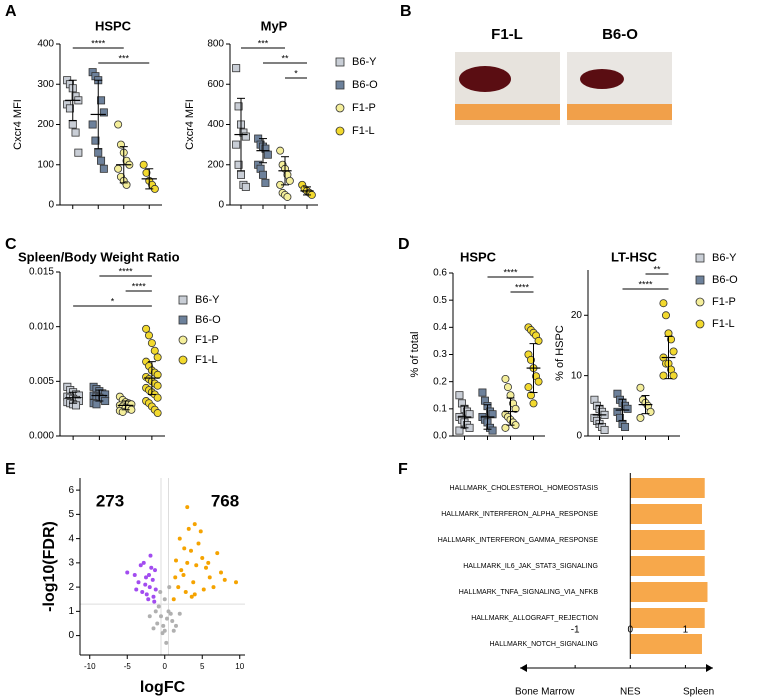 This screenshot has width=760, height=699. What do you see at coordinates (724, 258) in the screenshot?
I see `legend-label: B6-Y` at bounding box center [724, 258].